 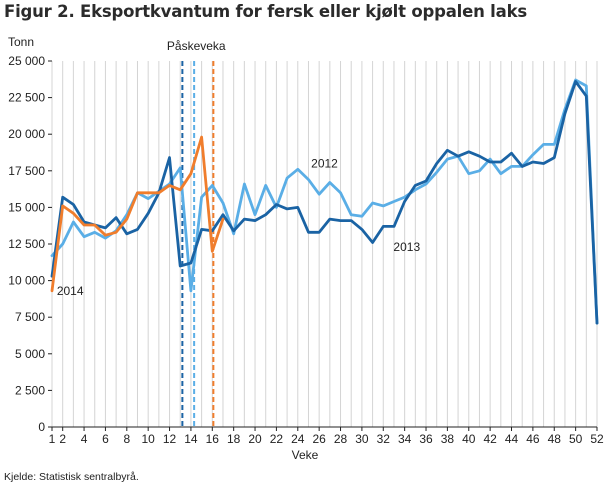 What do you see at coordinates (26, 171) in the screenshot?
I see `y-tick-label: 17 500` at bounding box center [26, 171].